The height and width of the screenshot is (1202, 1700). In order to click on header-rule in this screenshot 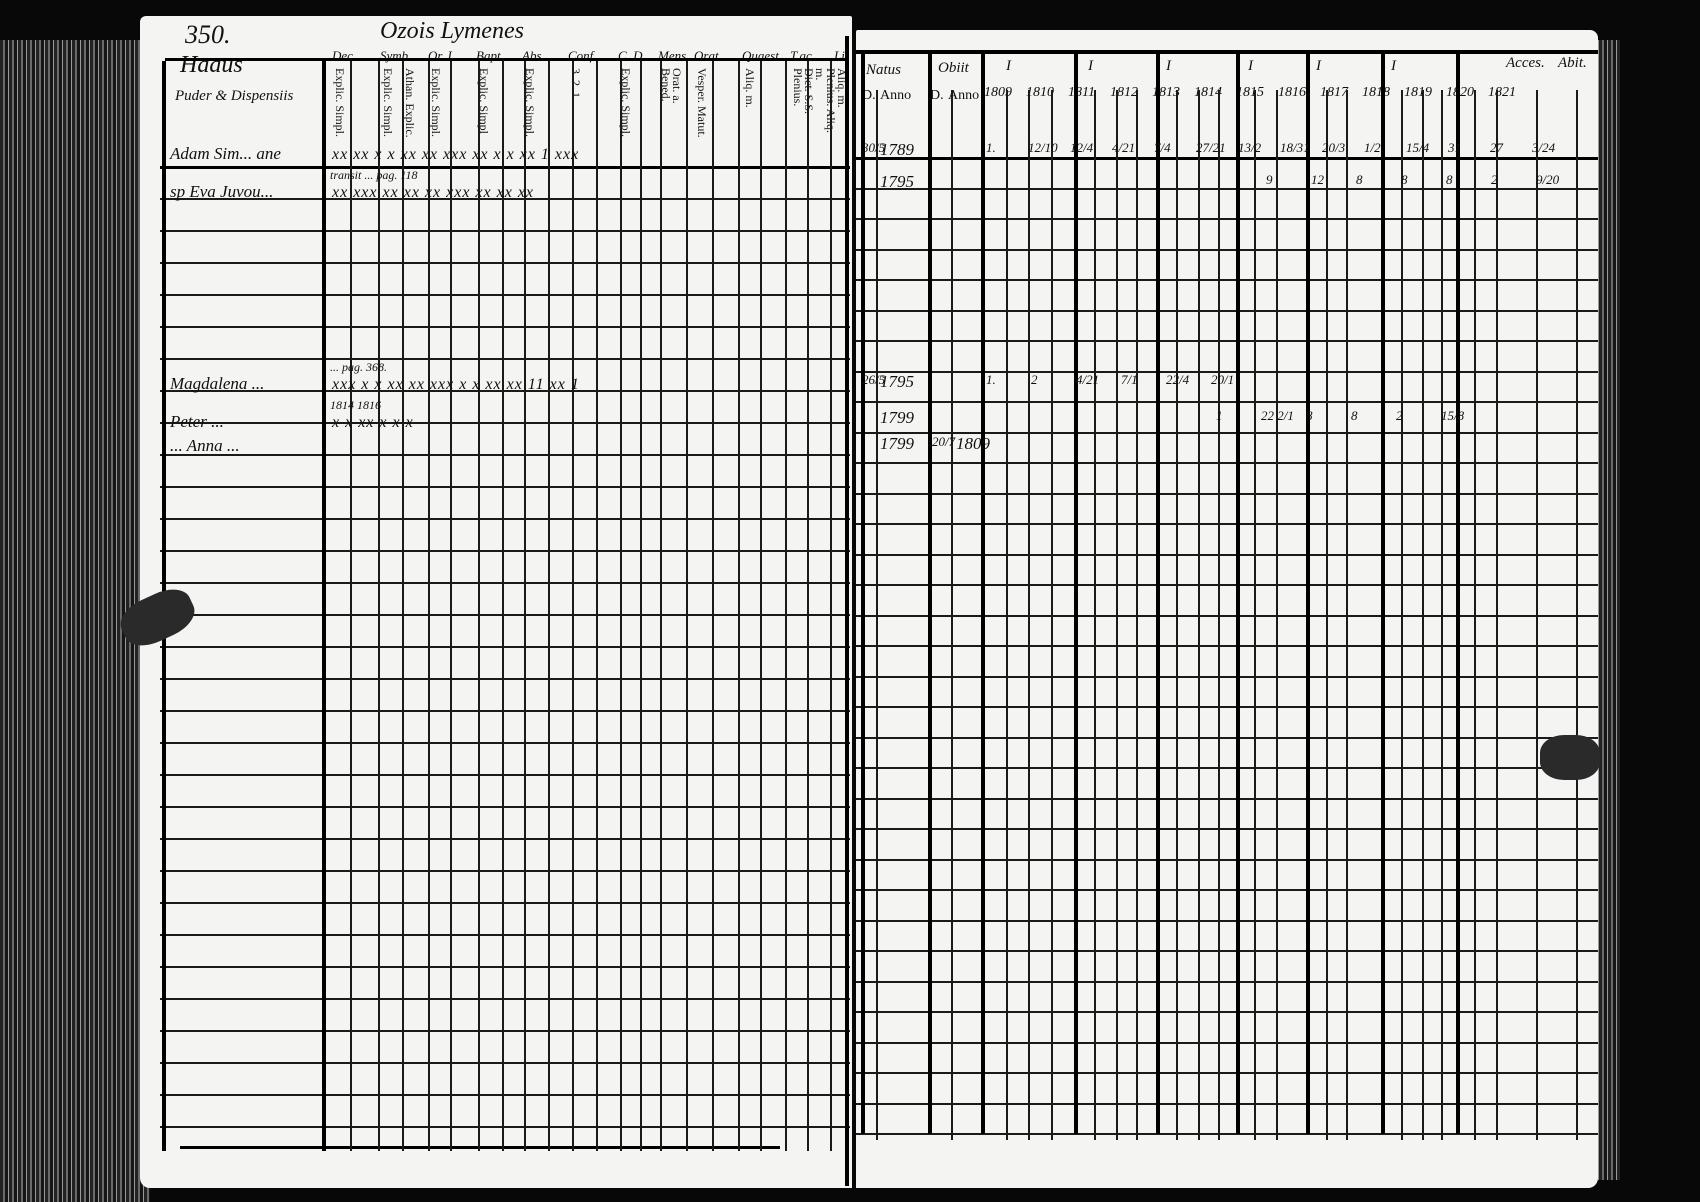, I will do `click(1227, 52)`.